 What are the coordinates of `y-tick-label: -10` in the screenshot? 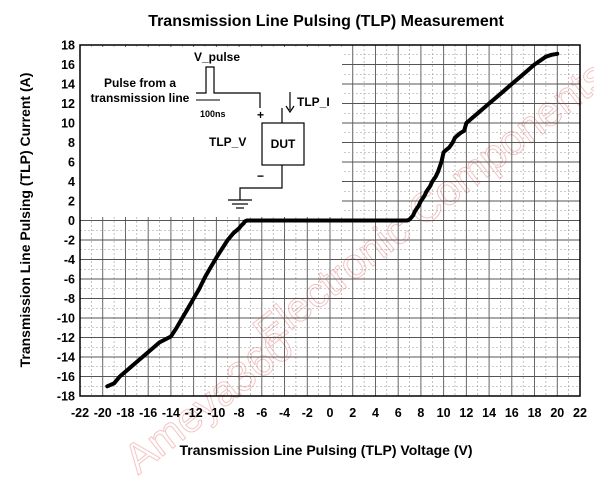 It's located at (66, 319).